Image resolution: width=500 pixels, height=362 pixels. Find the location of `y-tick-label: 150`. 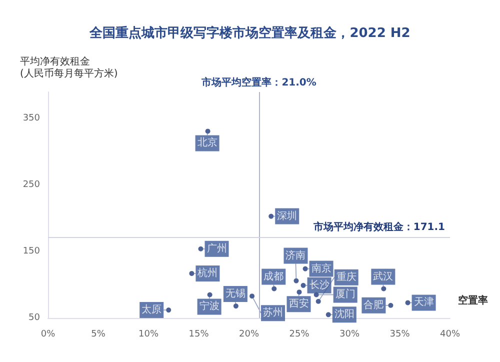

y-tick-label: 150 is located at coordinates (31, 251).